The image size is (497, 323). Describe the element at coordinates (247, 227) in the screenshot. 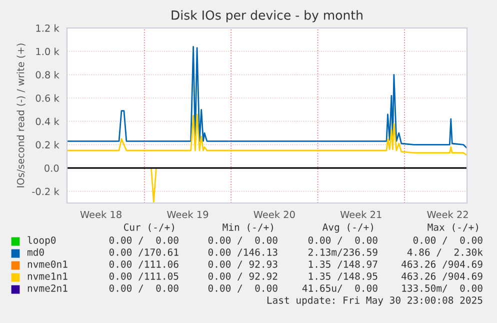

I see `text: Min (-/+)` at that location.